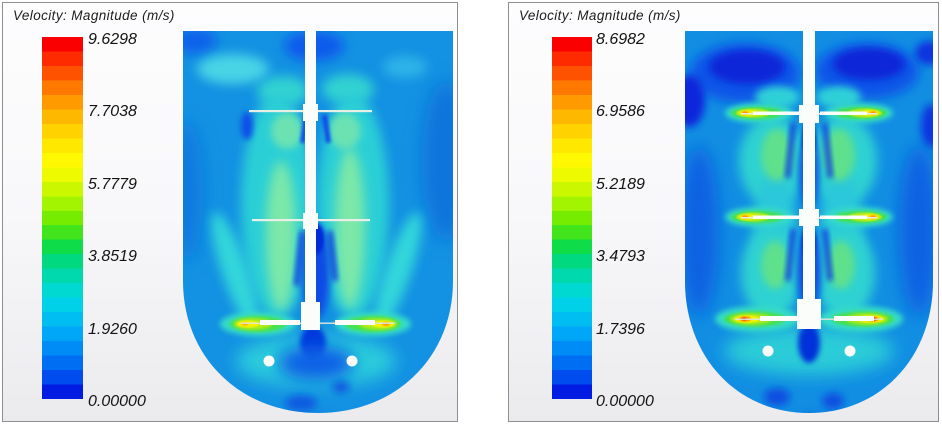  I want to click on colorbar-tick-label: 1.7396, so click(620, 329).